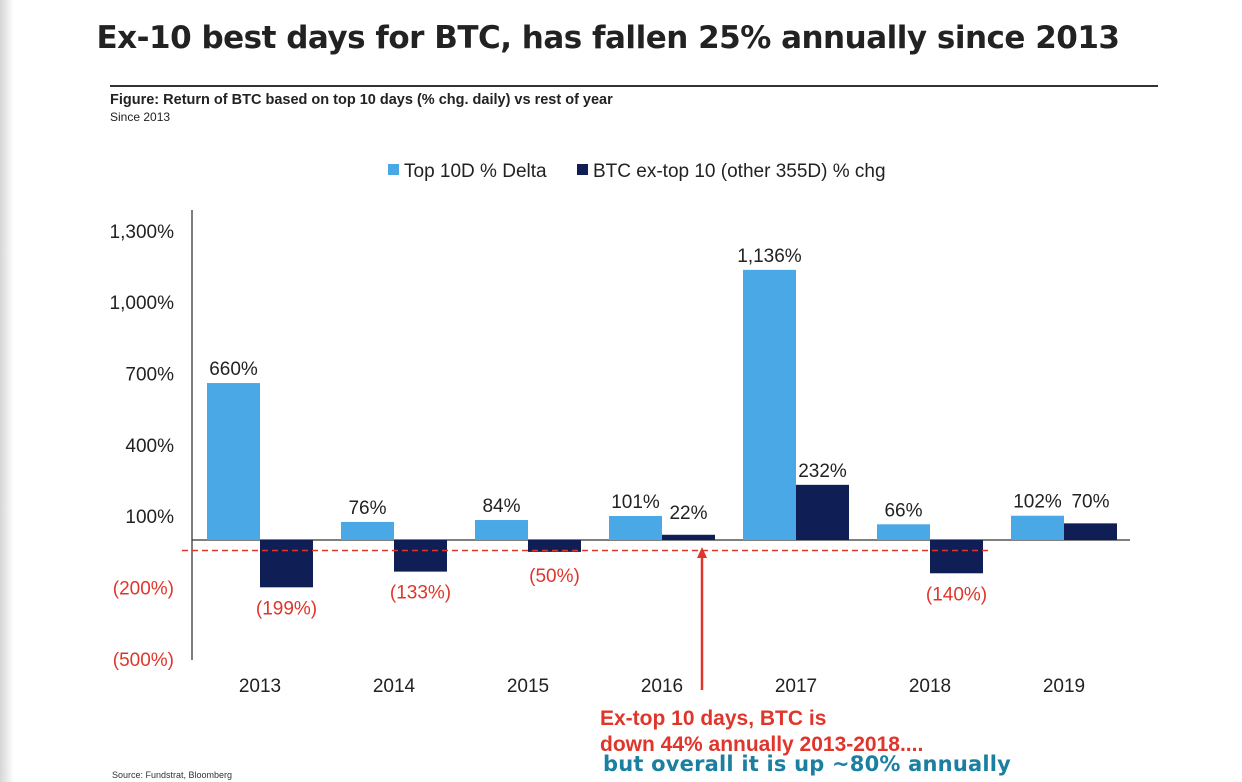  Describe the element at coordinates (807, 764) in the screenshot. I see `annotation-line-3: but overall it is up ~80% annually` at that location.